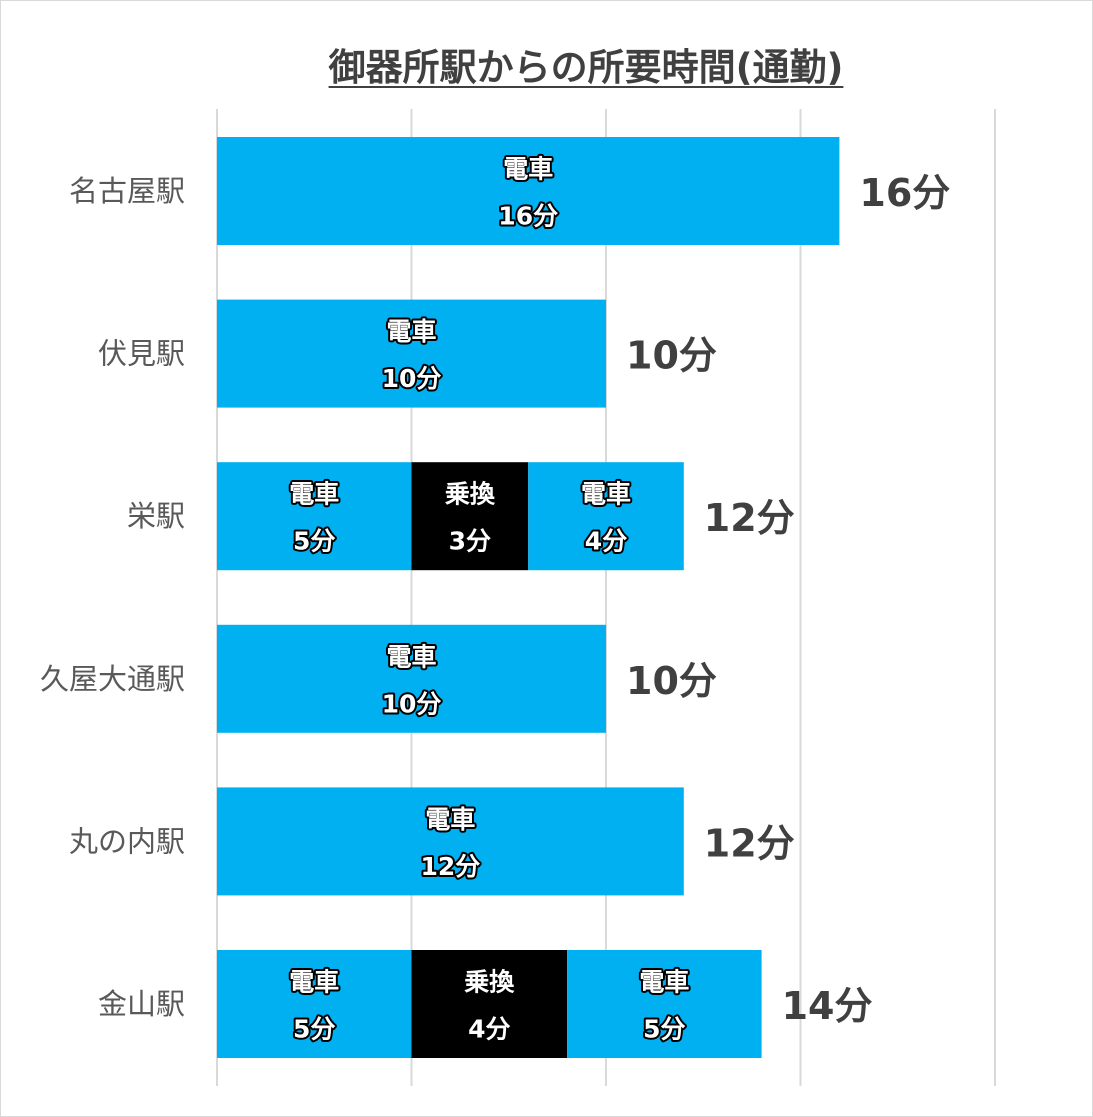 The image size is (1093, 1117). Describe the element at coordinates (904, 193) in the screenshot. I see `total-label: 16分` at that location.